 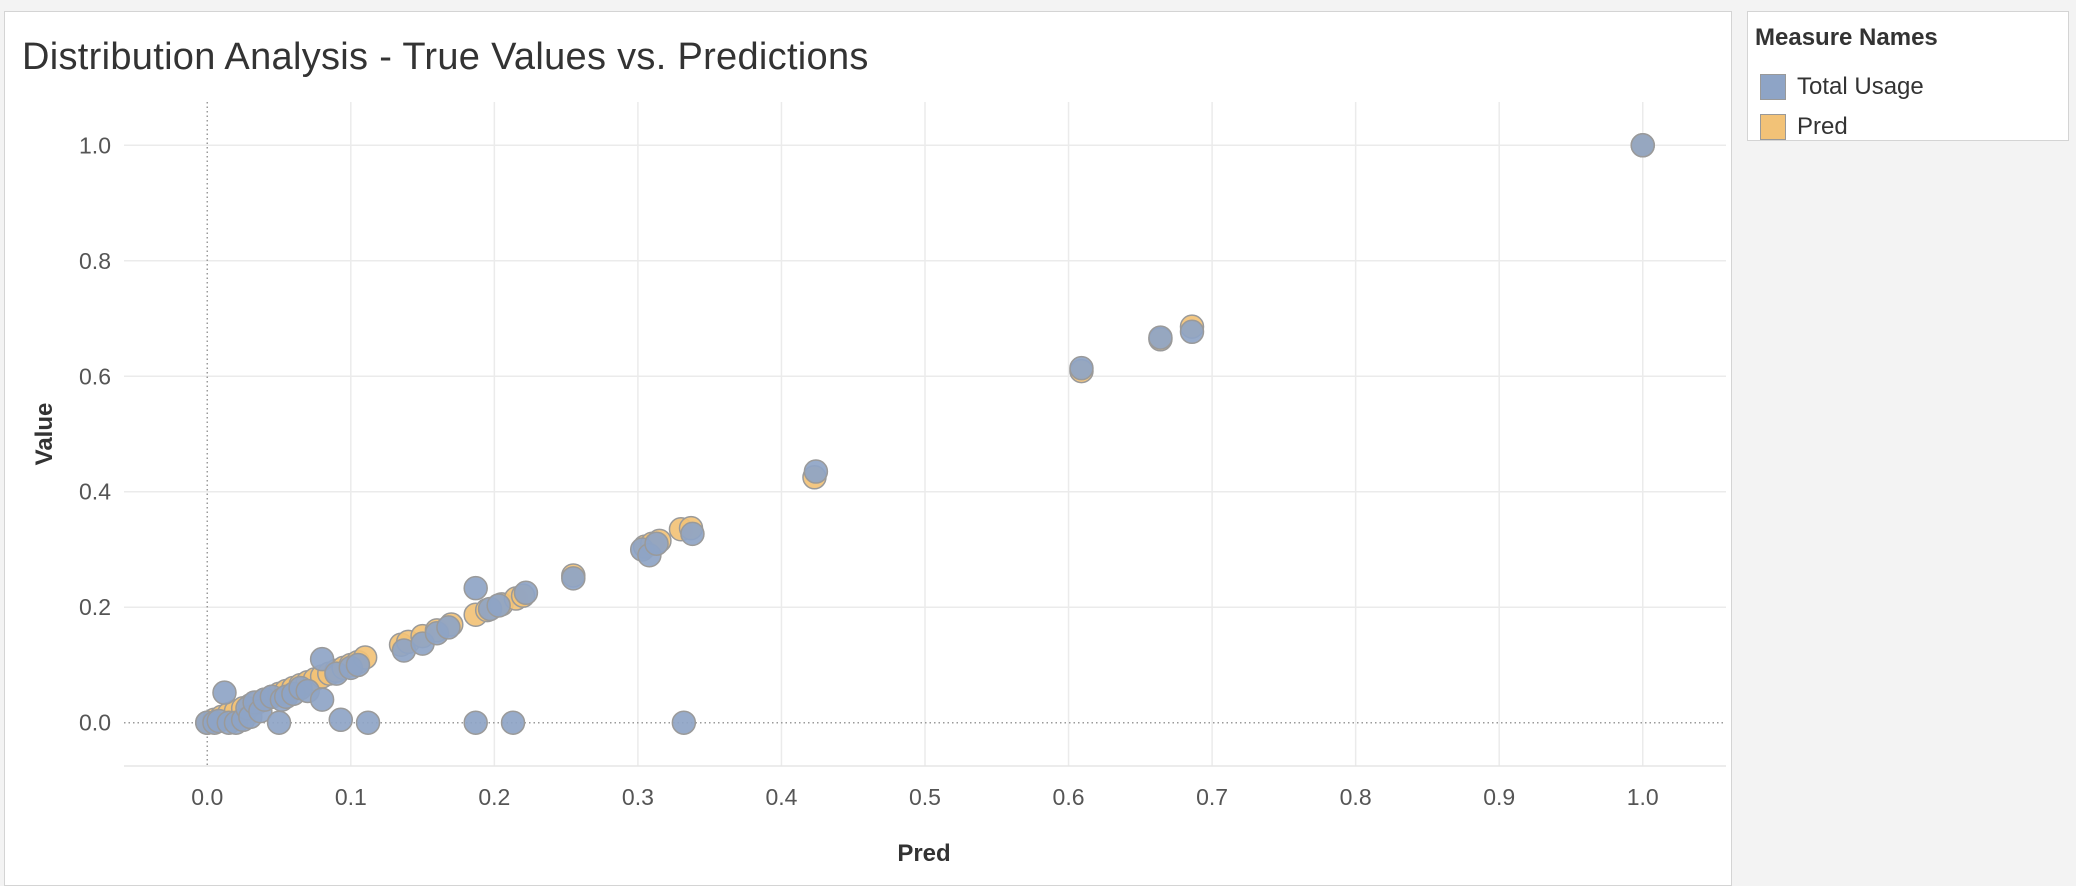 What do you see at coordinates (351, 797) in the screenshot?
I see `x-tick-label: 0.1` at bounding box center [351, 797].